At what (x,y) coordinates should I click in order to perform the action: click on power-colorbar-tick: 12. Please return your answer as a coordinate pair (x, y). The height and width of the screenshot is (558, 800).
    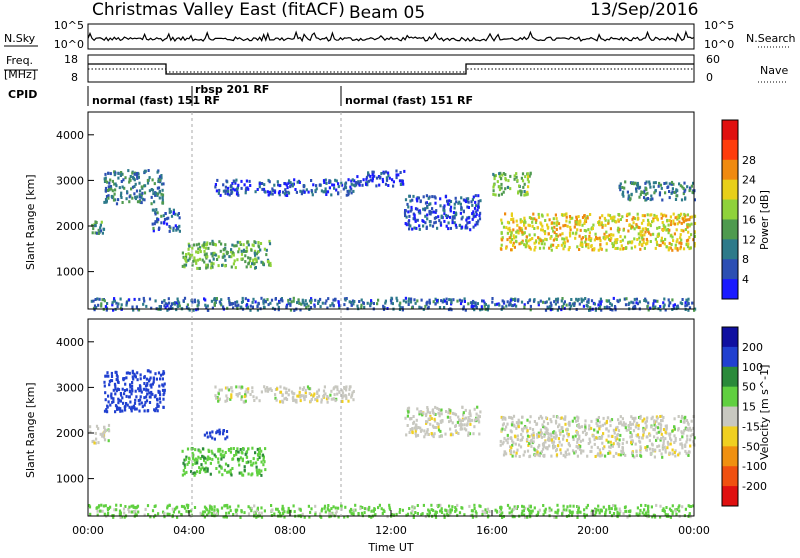
    Looking at the image, I should click on (749, 239).